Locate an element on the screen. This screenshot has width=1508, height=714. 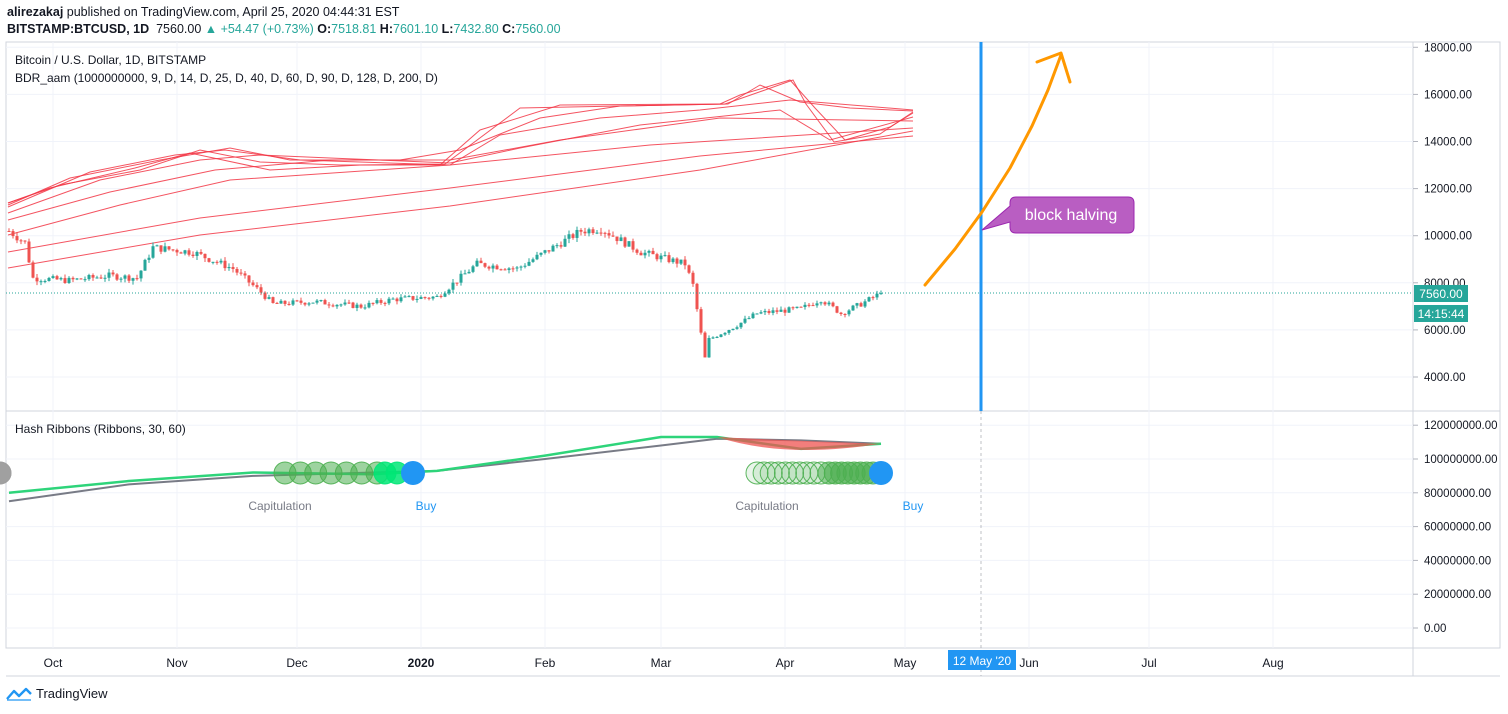
price-candles is located at coordinates (445, 292).